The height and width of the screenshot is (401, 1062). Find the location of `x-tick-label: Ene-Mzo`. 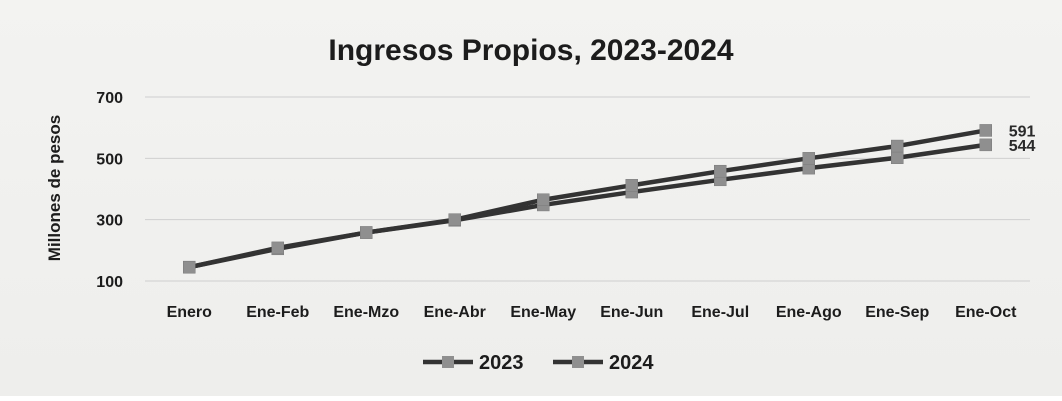

x-tick-label: Ene-Mzo is located at coordinates (366, 312).